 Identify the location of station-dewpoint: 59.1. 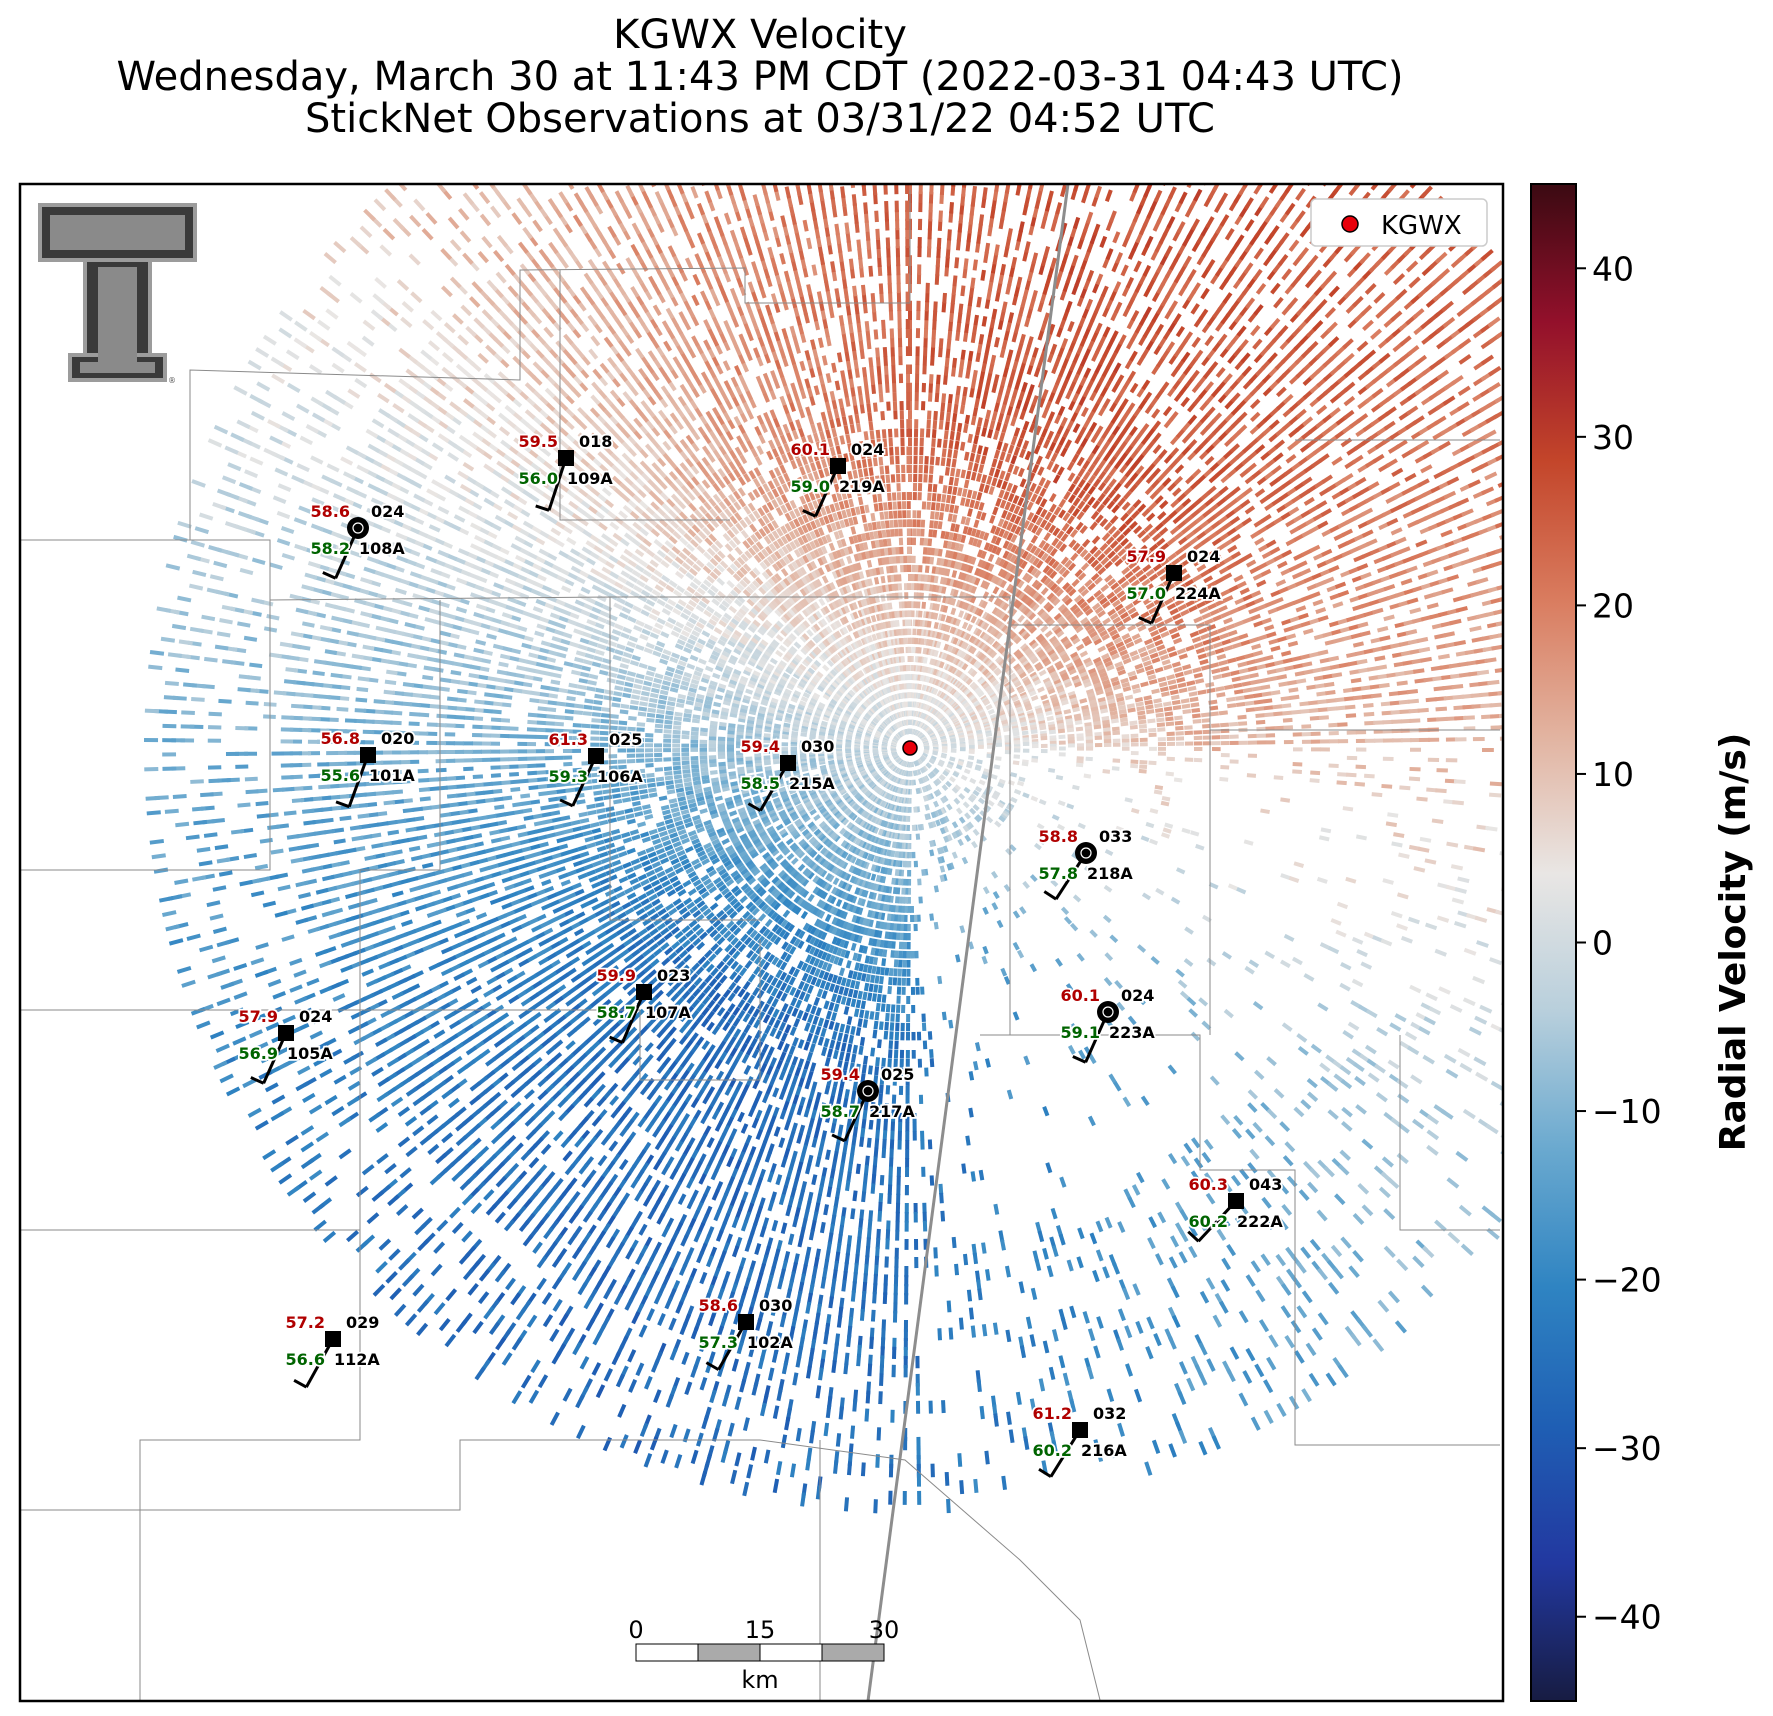
(1080, 1032).